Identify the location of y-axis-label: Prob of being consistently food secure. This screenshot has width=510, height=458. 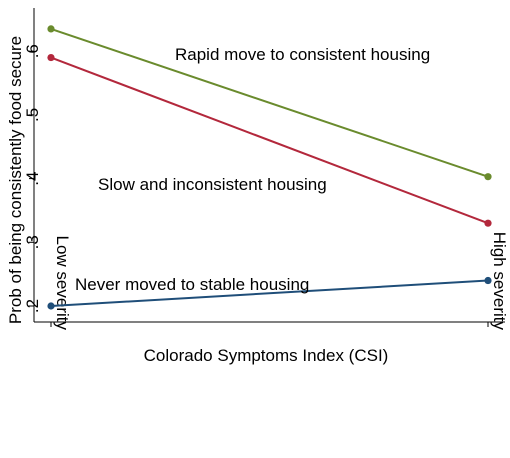
(15, 180).